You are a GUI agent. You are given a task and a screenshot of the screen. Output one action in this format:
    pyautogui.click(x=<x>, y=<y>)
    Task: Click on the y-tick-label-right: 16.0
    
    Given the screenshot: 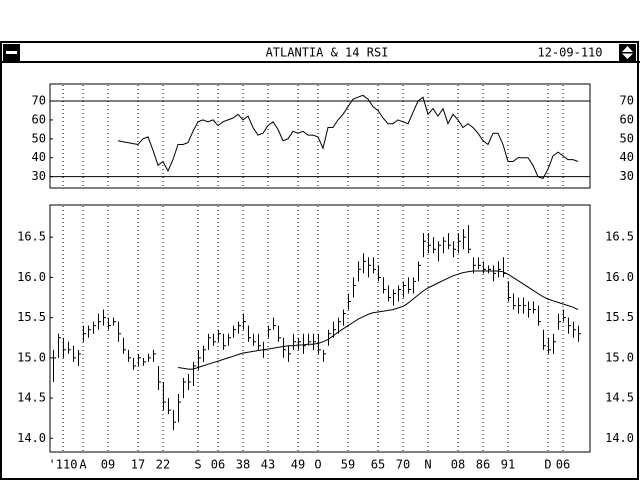 What is the action you would take?
    pyautogui.click(x=619, y=277)
    